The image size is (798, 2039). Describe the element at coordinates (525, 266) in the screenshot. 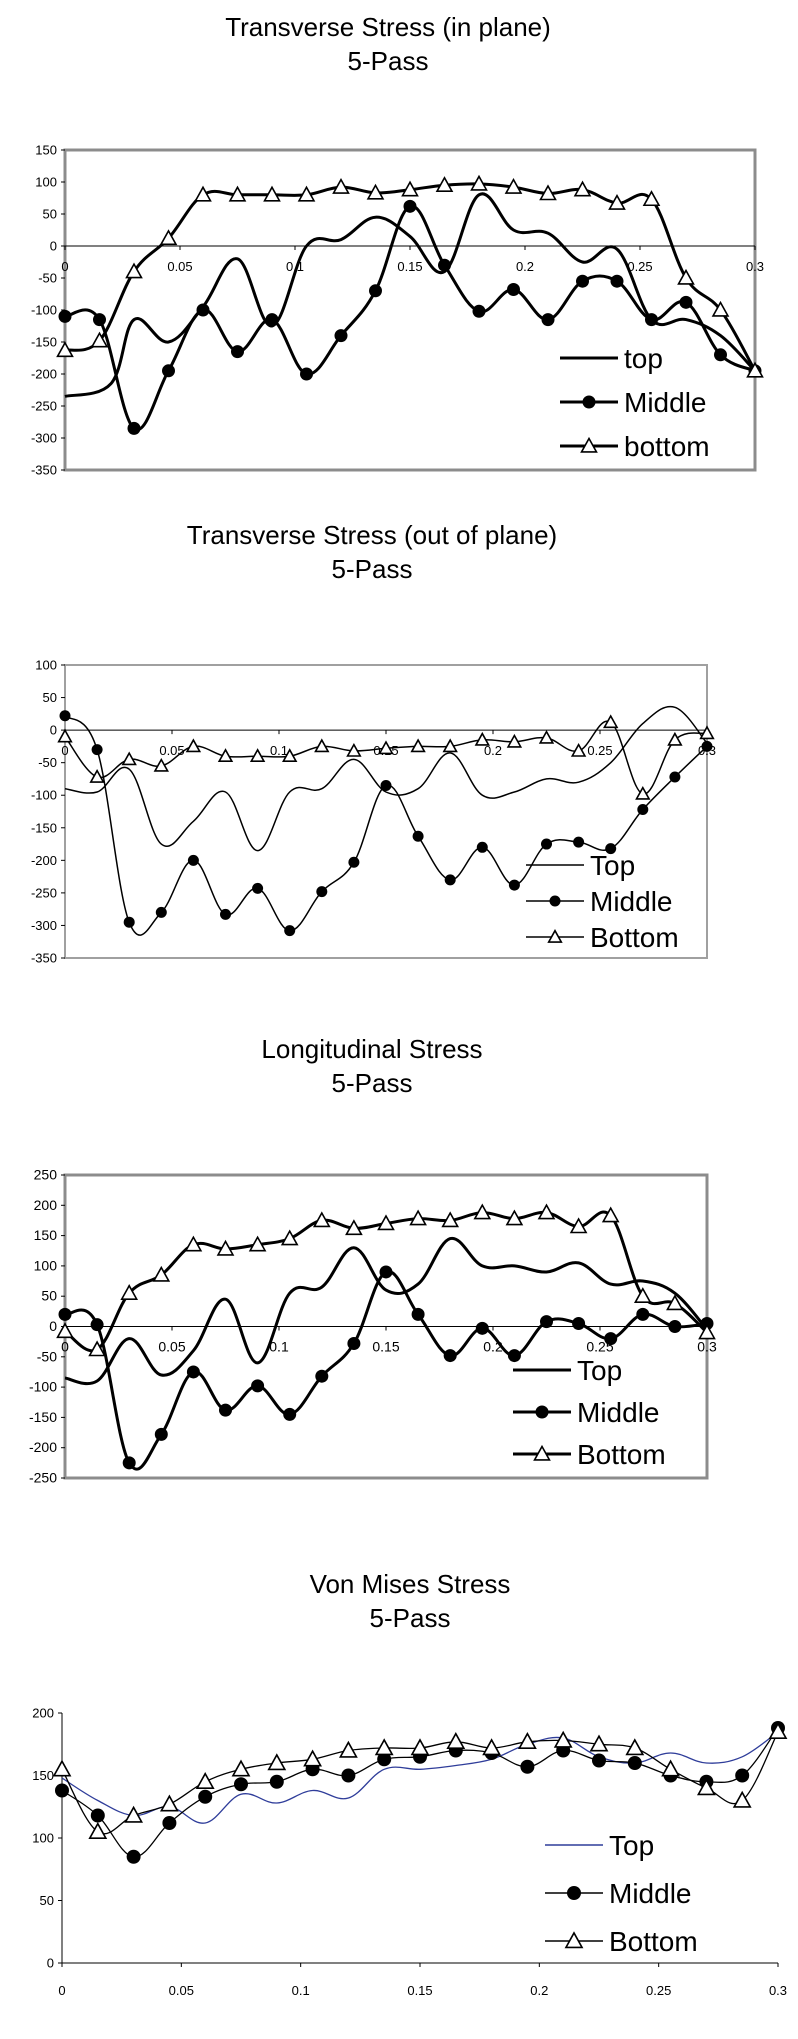

I see `x-tick-label: 0.2` at that location.